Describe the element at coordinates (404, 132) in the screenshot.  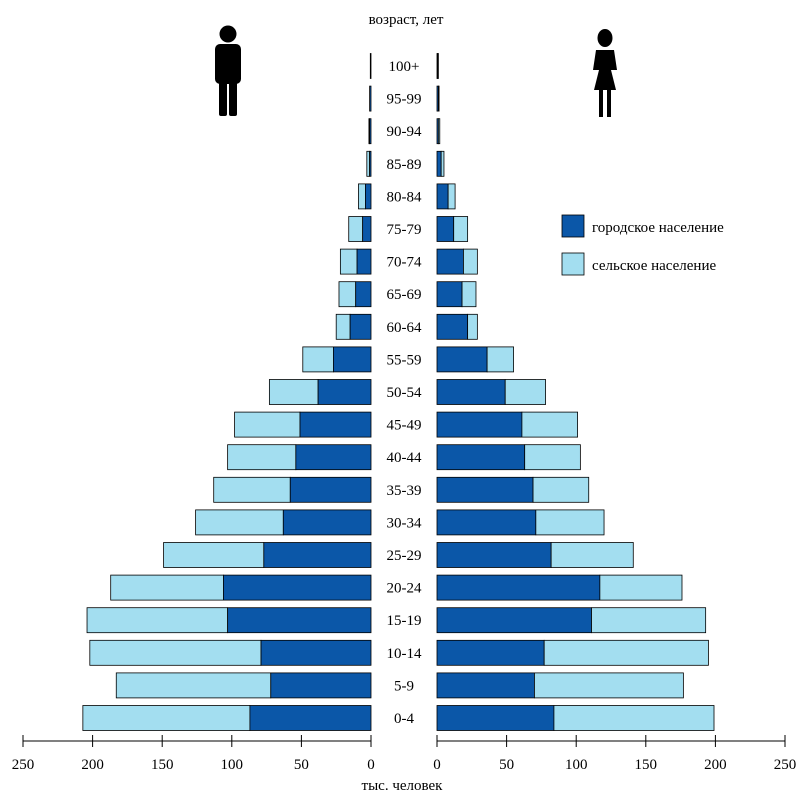
I see `age-label-90-94: 90-94` at that location.